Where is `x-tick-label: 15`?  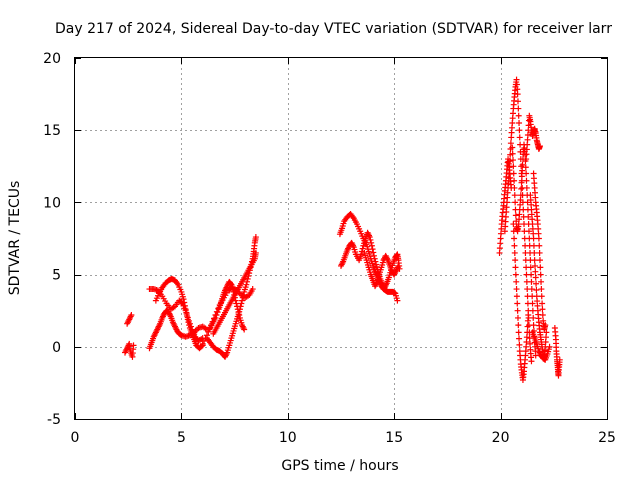 x-tick-label: 15 is located at coordinates (394, 438).